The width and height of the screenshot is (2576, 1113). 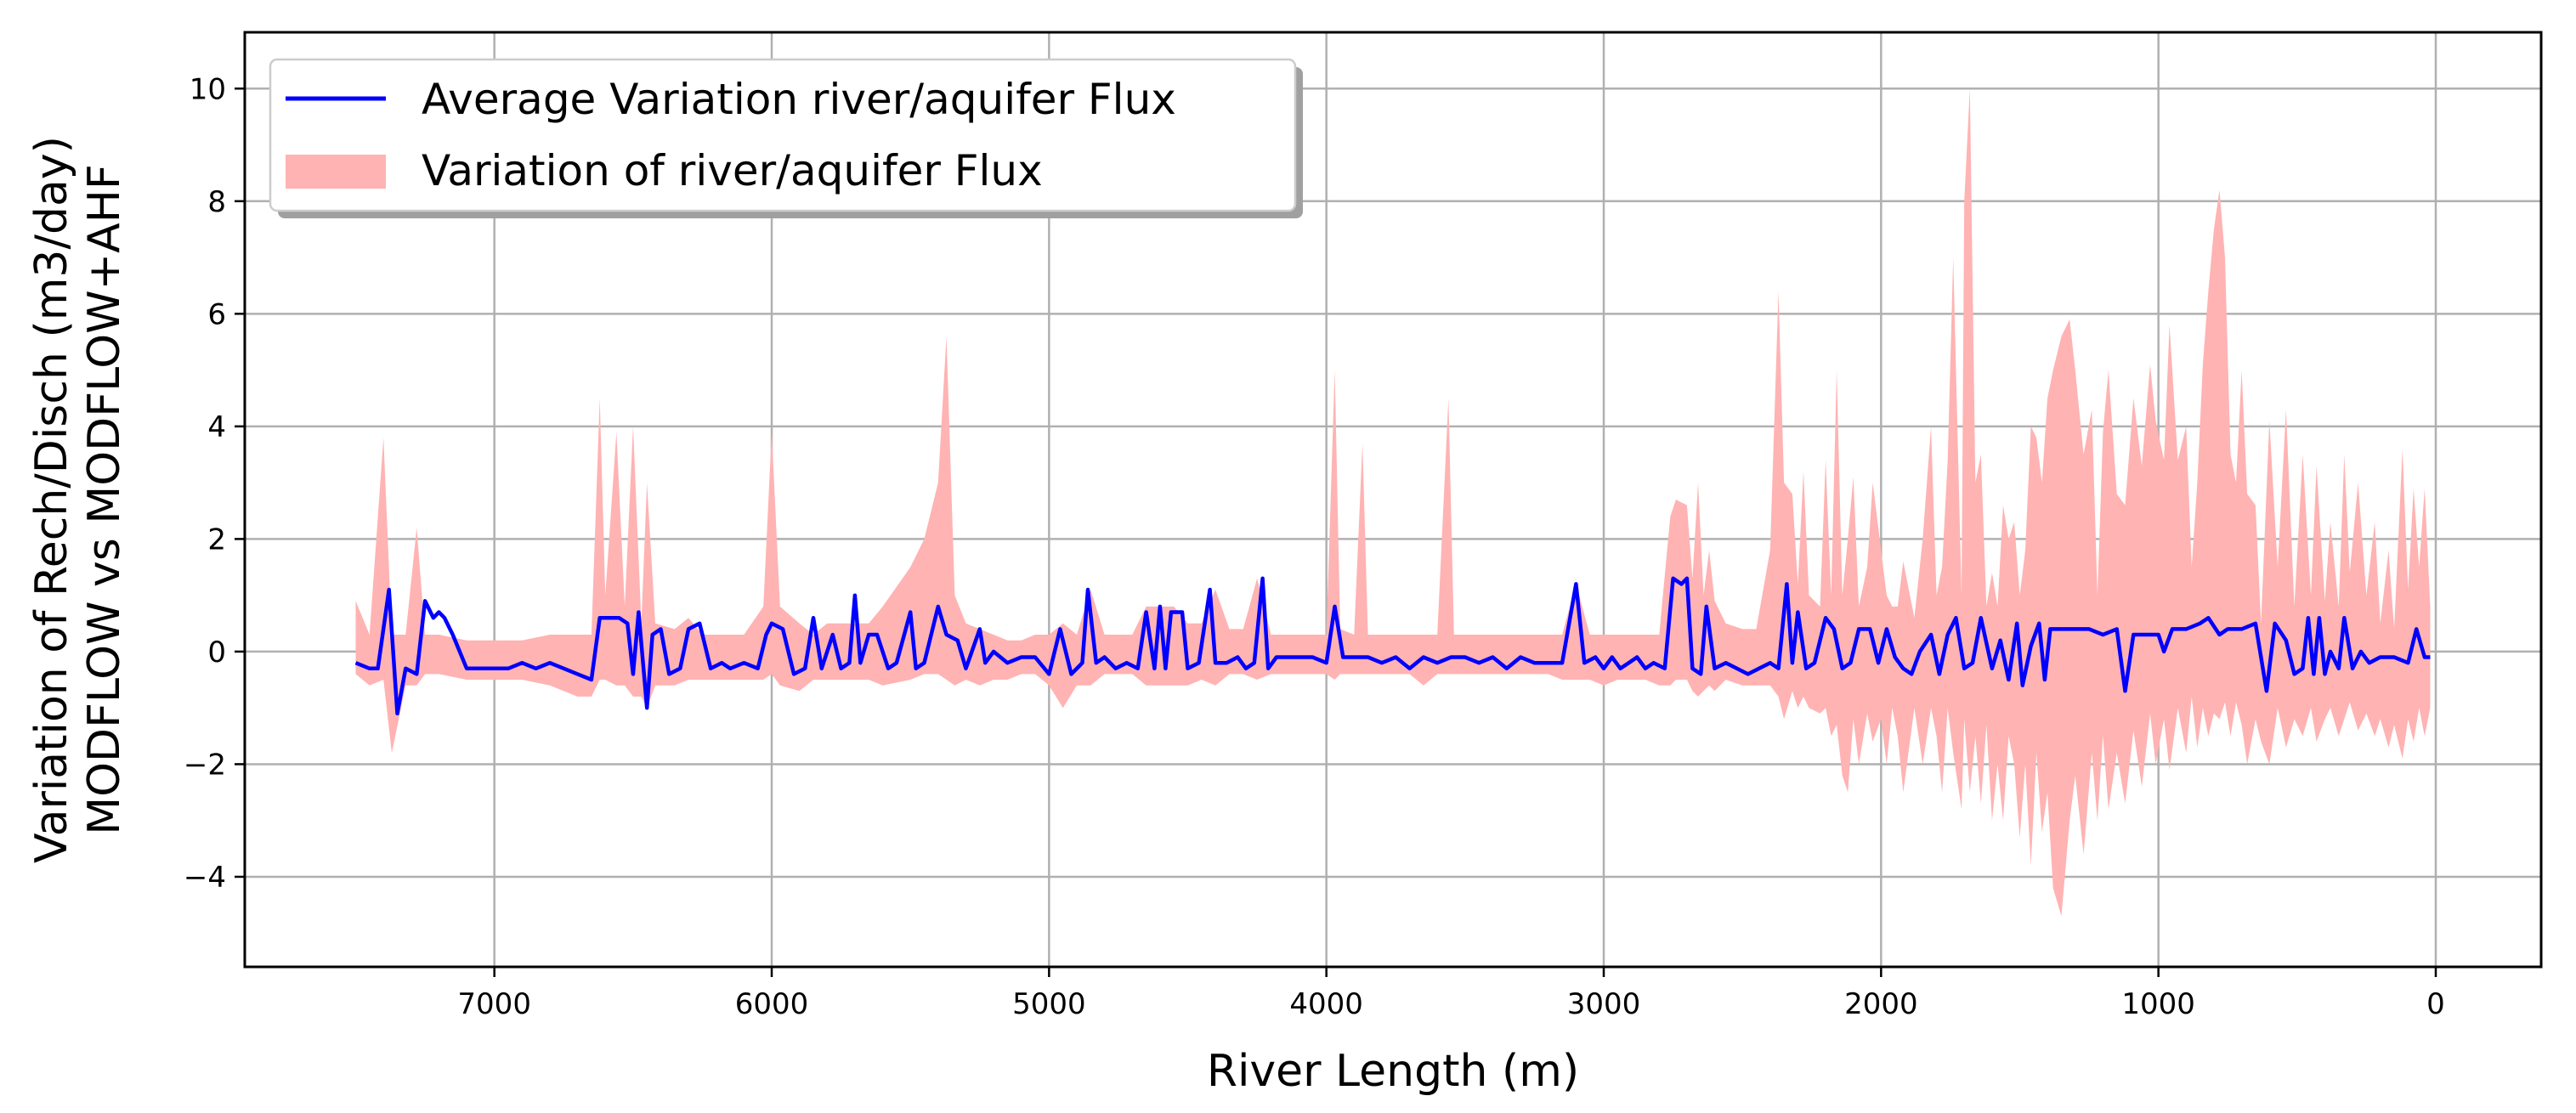 I want to click on average-flux-line-layer, so click(x=1392, y=646).